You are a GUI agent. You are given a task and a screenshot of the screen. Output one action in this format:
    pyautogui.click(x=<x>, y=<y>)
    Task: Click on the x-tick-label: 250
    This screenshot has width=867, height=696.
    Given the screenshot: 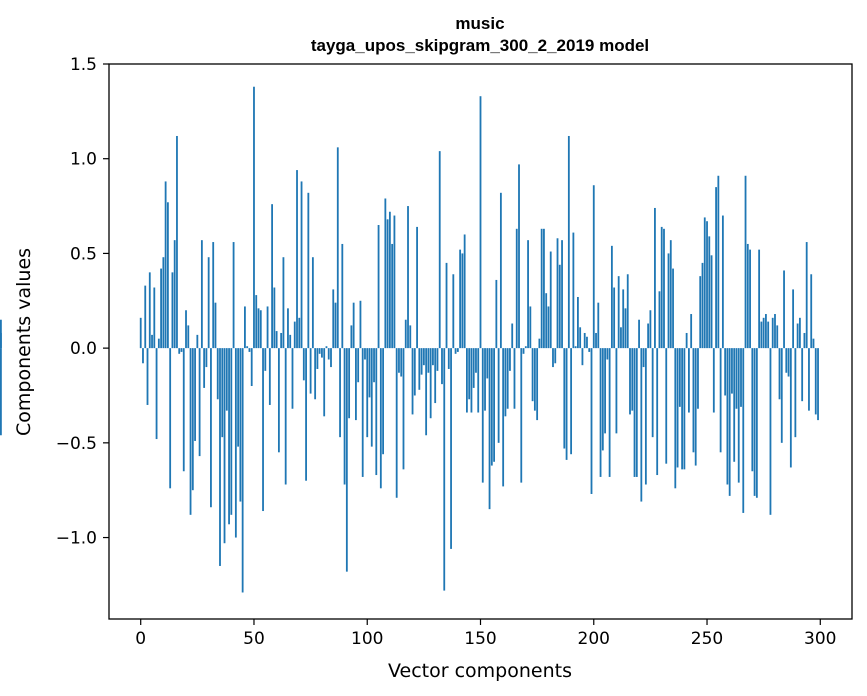 What is the action you would take?
    pyautogui.click(x=707, y=639)
    